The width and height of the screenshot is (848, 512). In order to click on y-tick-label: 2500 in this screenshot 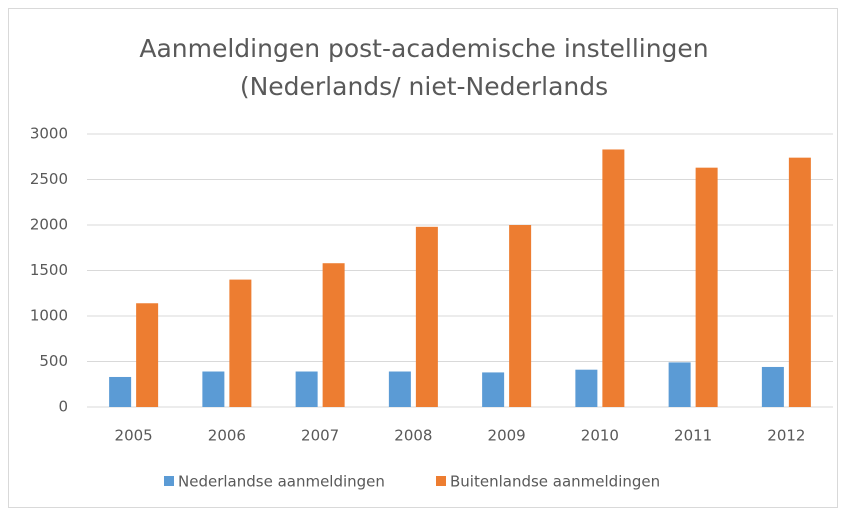, I will do `click(49, 179)`.